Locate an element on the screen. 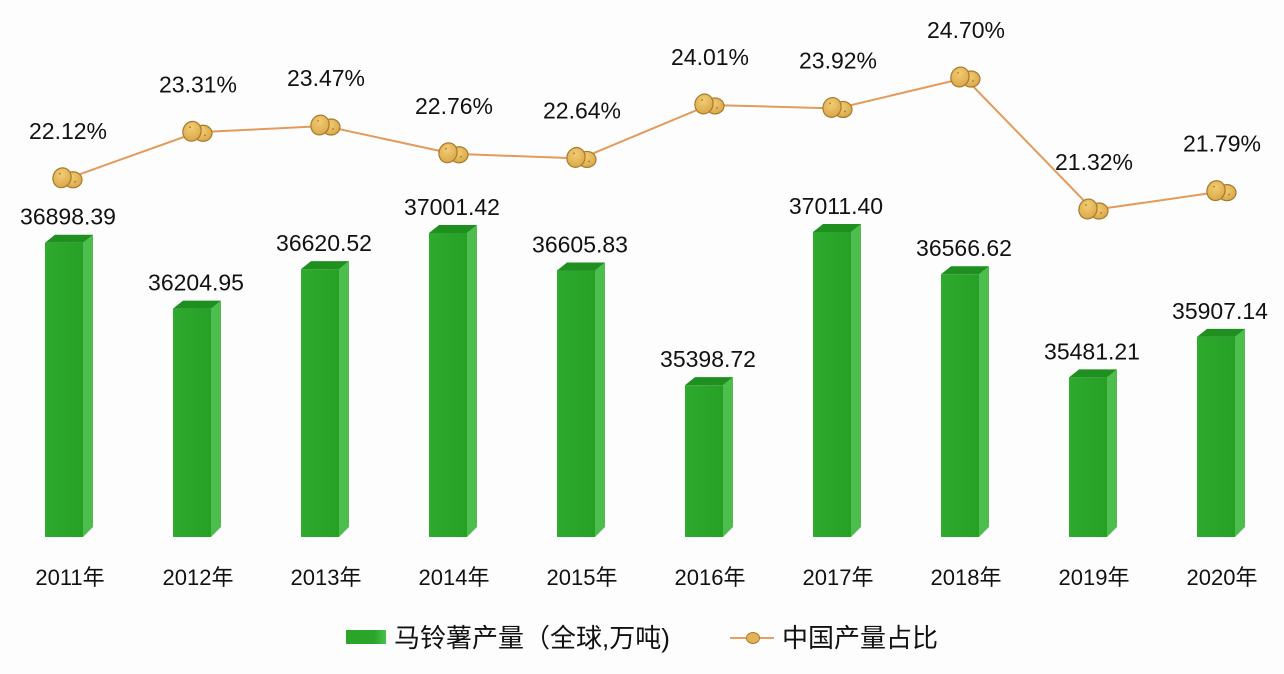  x-axis-label: 2016年 is located at coordinates (710, 577).